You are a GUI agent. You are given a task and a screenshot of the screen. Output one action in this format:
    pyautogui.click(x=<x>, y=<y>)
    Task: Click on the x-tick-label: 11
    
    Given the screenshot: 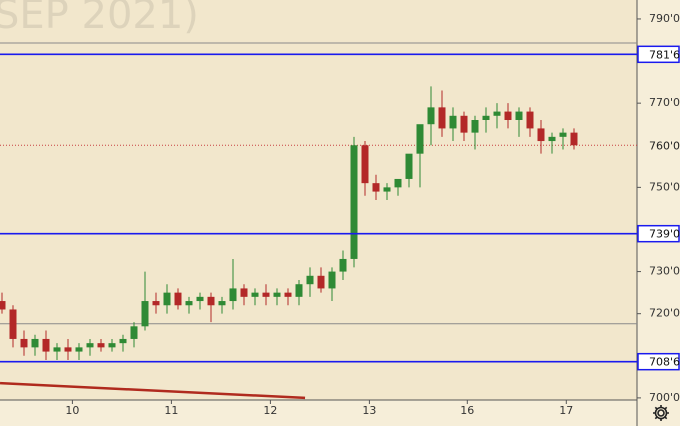 What is the action you would take?
    pyautogui.click(x=171, y=410)
    